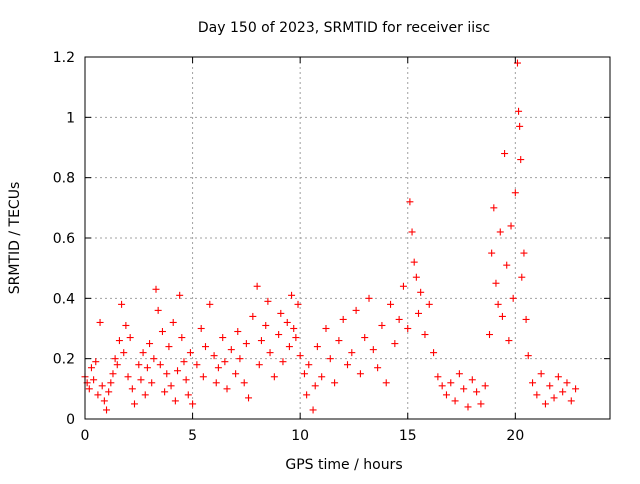 This screenshot has height=484, width=640. I want to click on x-tick-label: 15, so click(408, 436).